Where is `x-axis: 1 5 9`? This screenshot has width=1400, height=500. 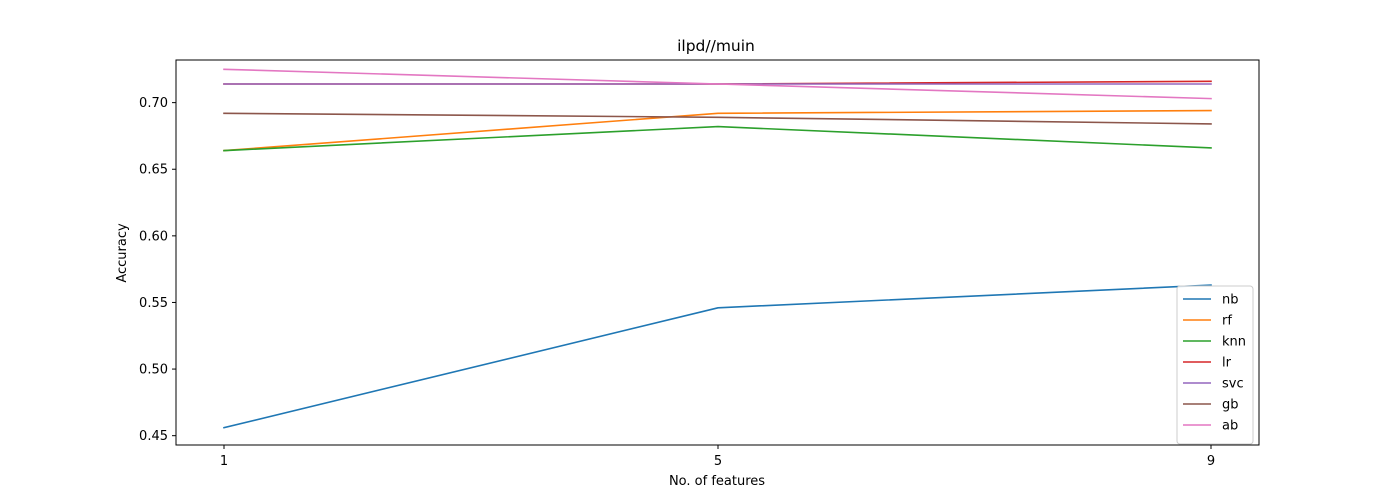
x-axis: 1 5 9 is located at coordinates (717, 457).